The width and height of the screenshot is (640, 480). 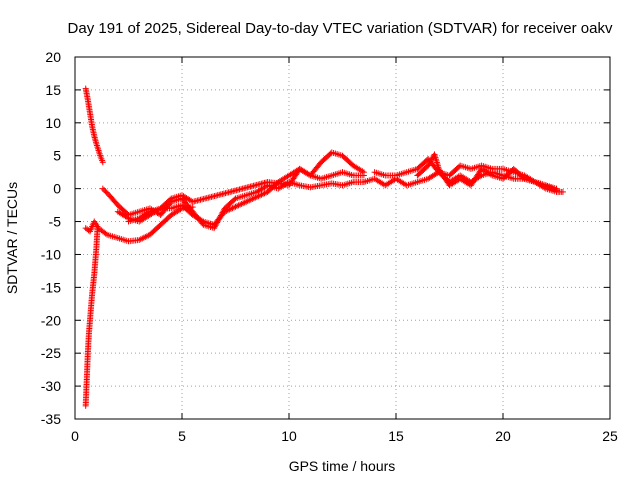 I want to click on x-tick-label: 15, so click(x=396, y=436).